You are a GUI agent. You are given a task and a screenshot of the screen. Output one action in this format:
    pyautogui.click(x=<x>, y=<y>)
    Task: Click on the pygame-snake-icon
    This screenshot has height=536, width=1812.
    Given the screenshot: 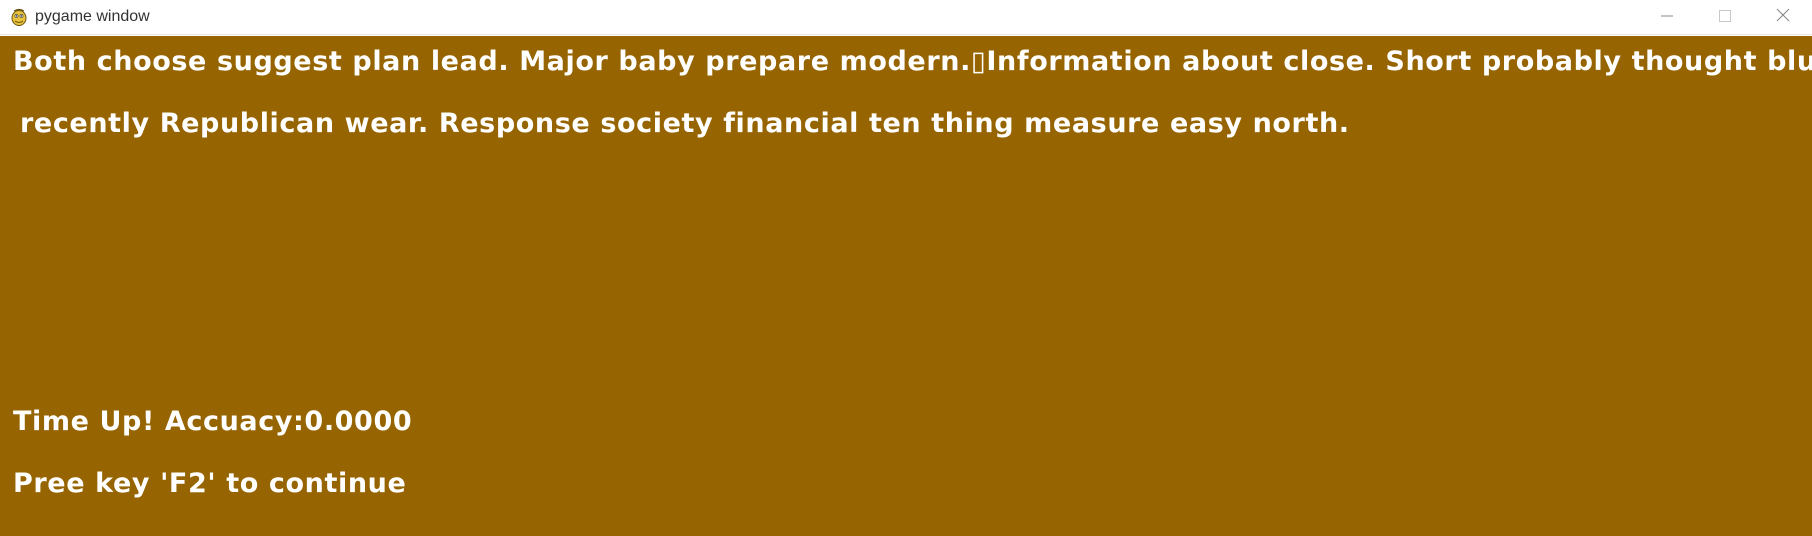 What is the action you would take?
    pyautogui.click(x=19, y=17)
    